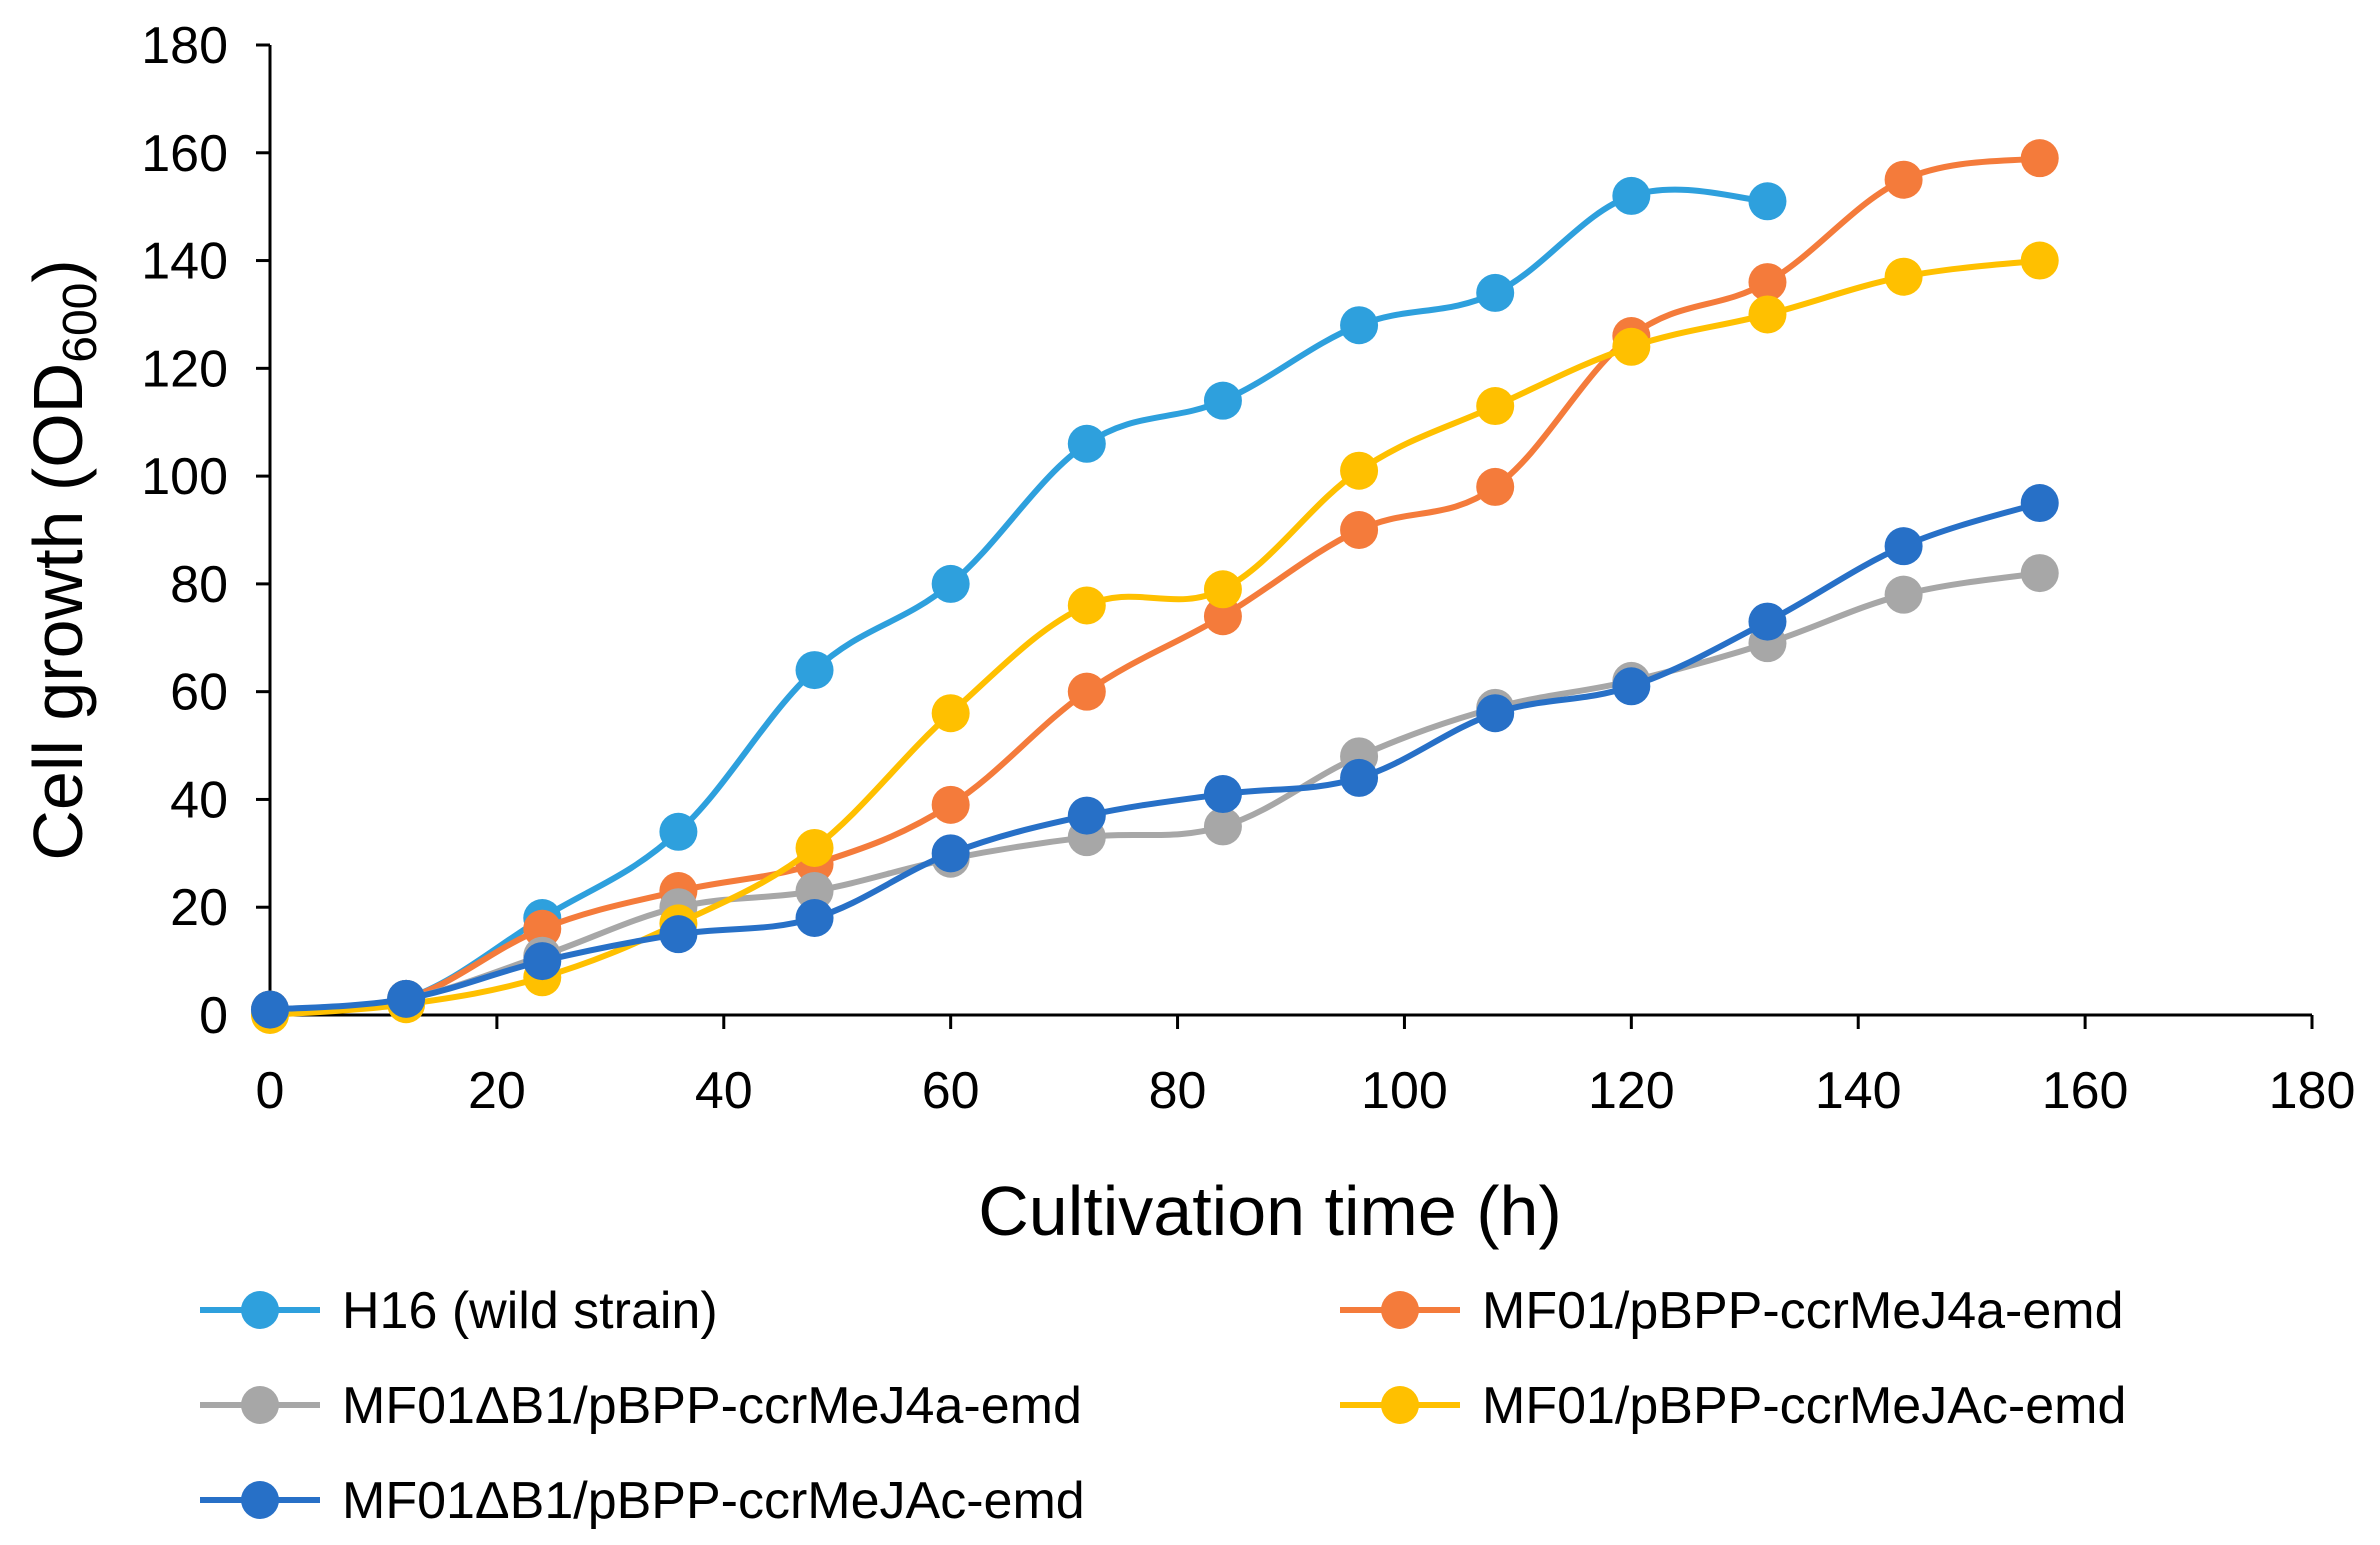  What do you see at coordinates (213, 1016) in the screenshot?
I see `y-tick-label: 0` at bounding box center [213, 1016].